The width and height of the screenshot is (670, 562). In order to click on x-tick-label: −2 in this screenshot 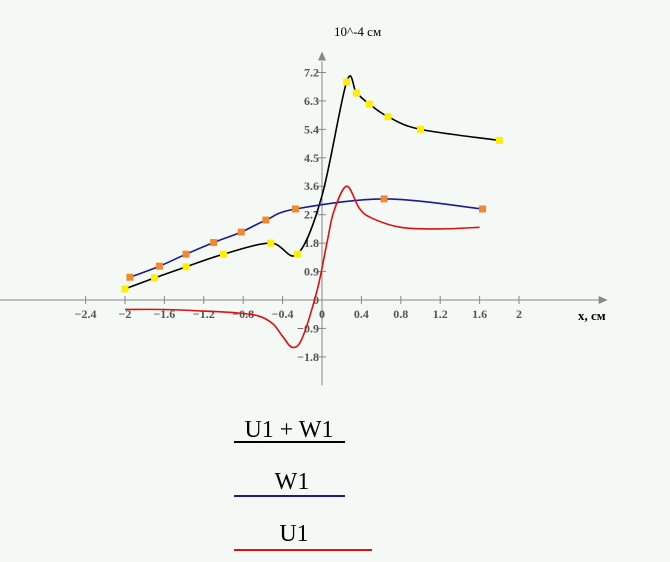, I will do `click(125, 314)`.